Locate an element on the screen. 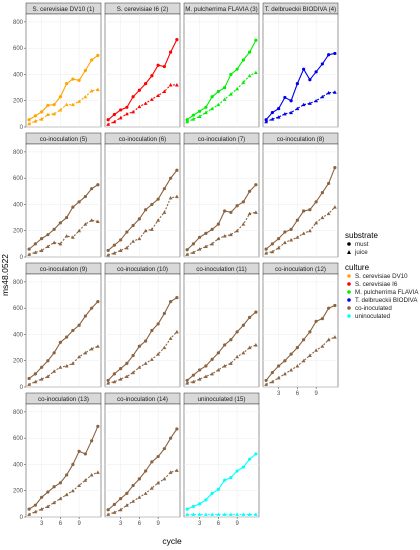  y-tick-label: 0 is located at coordinates (22, 258).